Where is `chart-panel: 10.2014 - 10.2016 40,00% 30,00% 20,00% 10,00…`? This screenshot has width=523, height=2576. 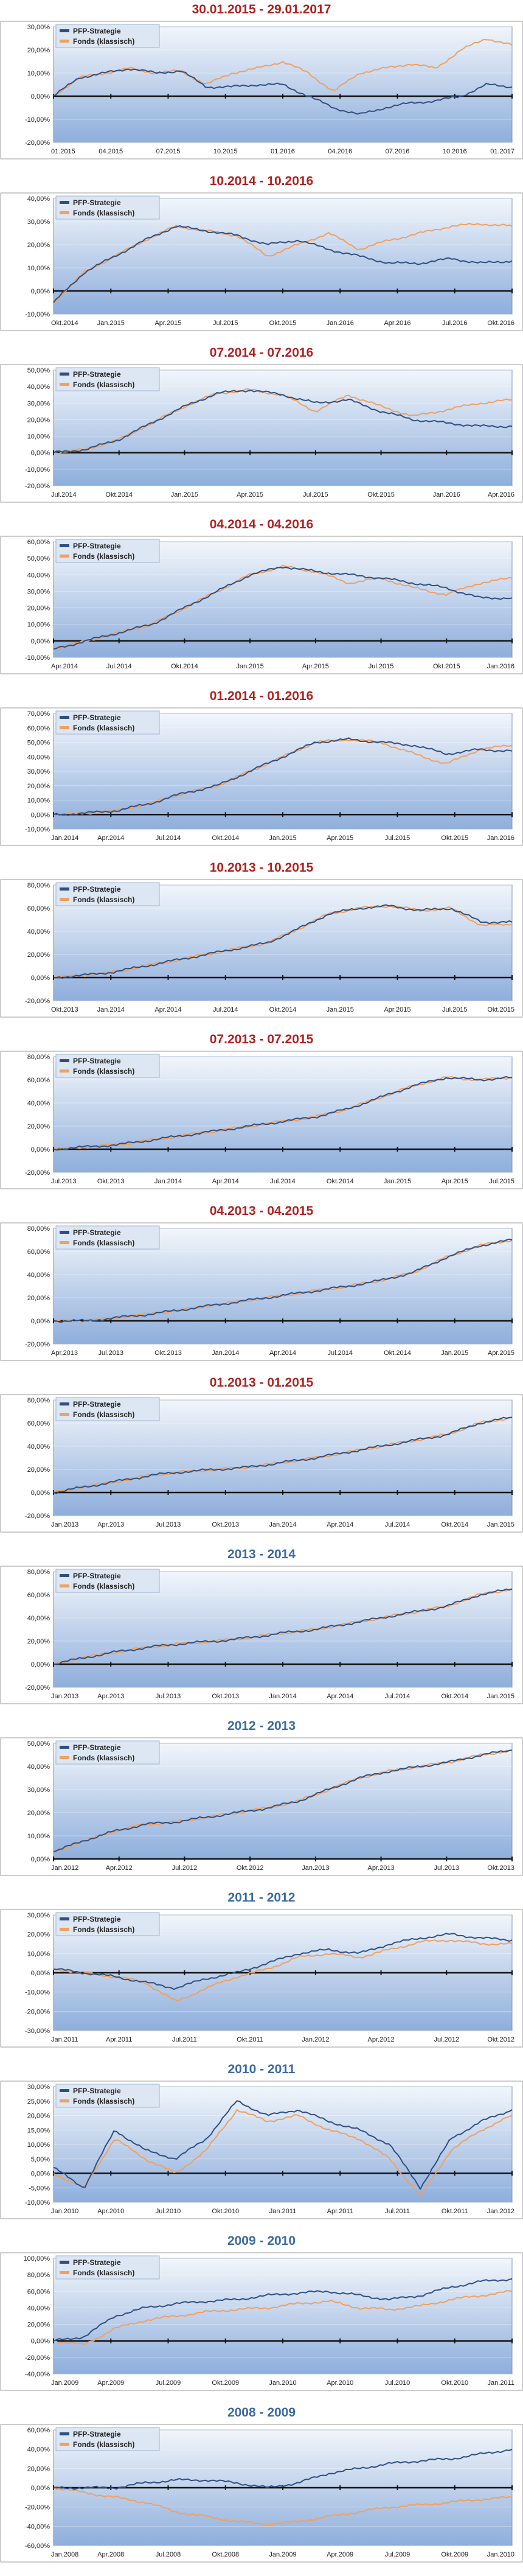 chart-panel: 10.2014 - 10.2016 40,00% 30,00% 20,00% 10,00… is located at coordinates (261, 252).